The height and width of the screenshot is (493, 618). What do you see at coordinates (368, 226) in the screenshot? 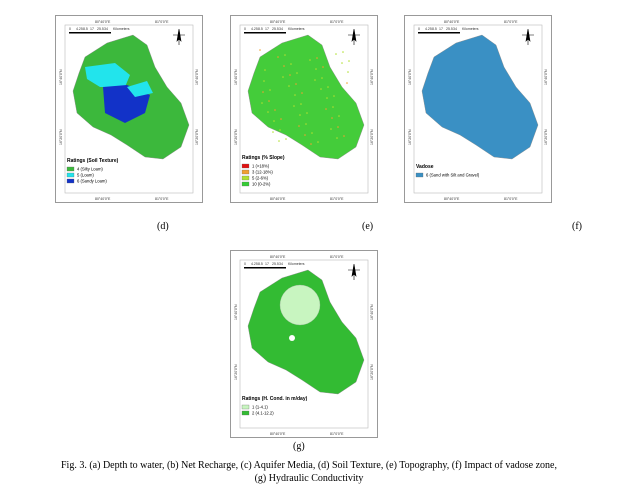
I see `panel-label: (e)` at bounding box center [368, 226].